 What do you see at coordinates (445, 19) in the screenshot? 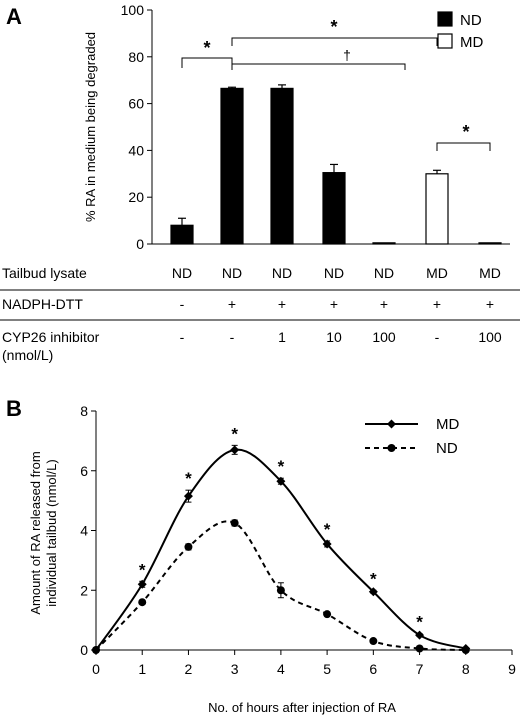
I see `legend-swatch-nd` at bounding box center [445, 19].